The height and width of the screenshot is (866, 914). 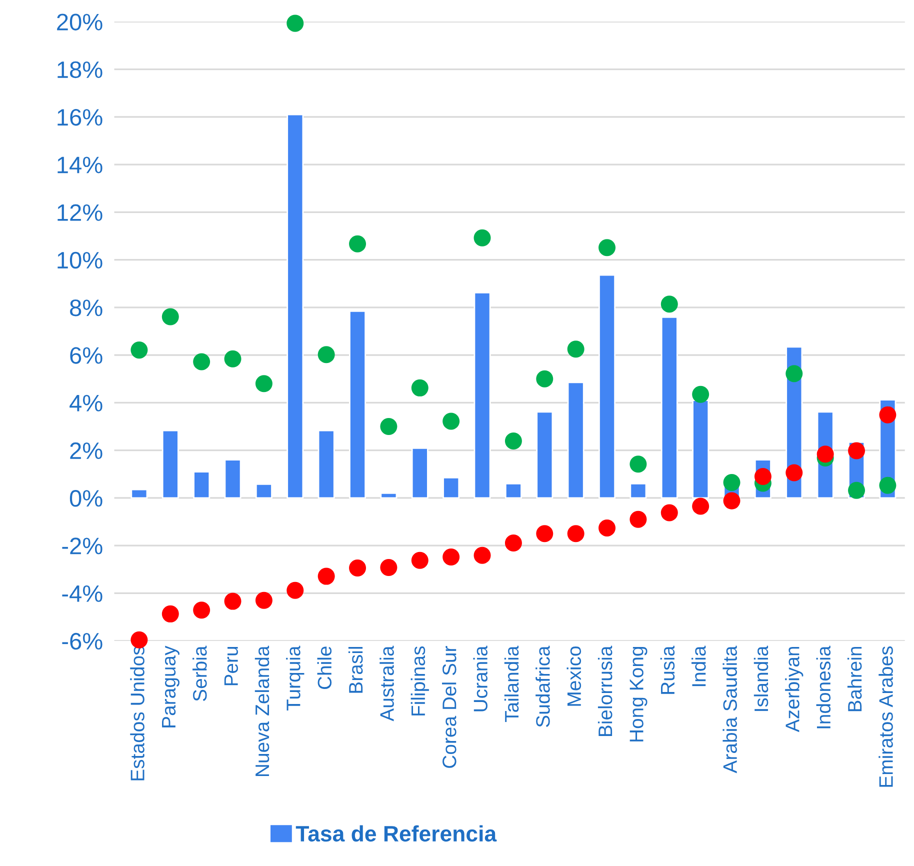 What do you see at coordinates (80, 69) in the screenshot?
I see `y-tick-label: 18%` at bounding box center [80, 69].